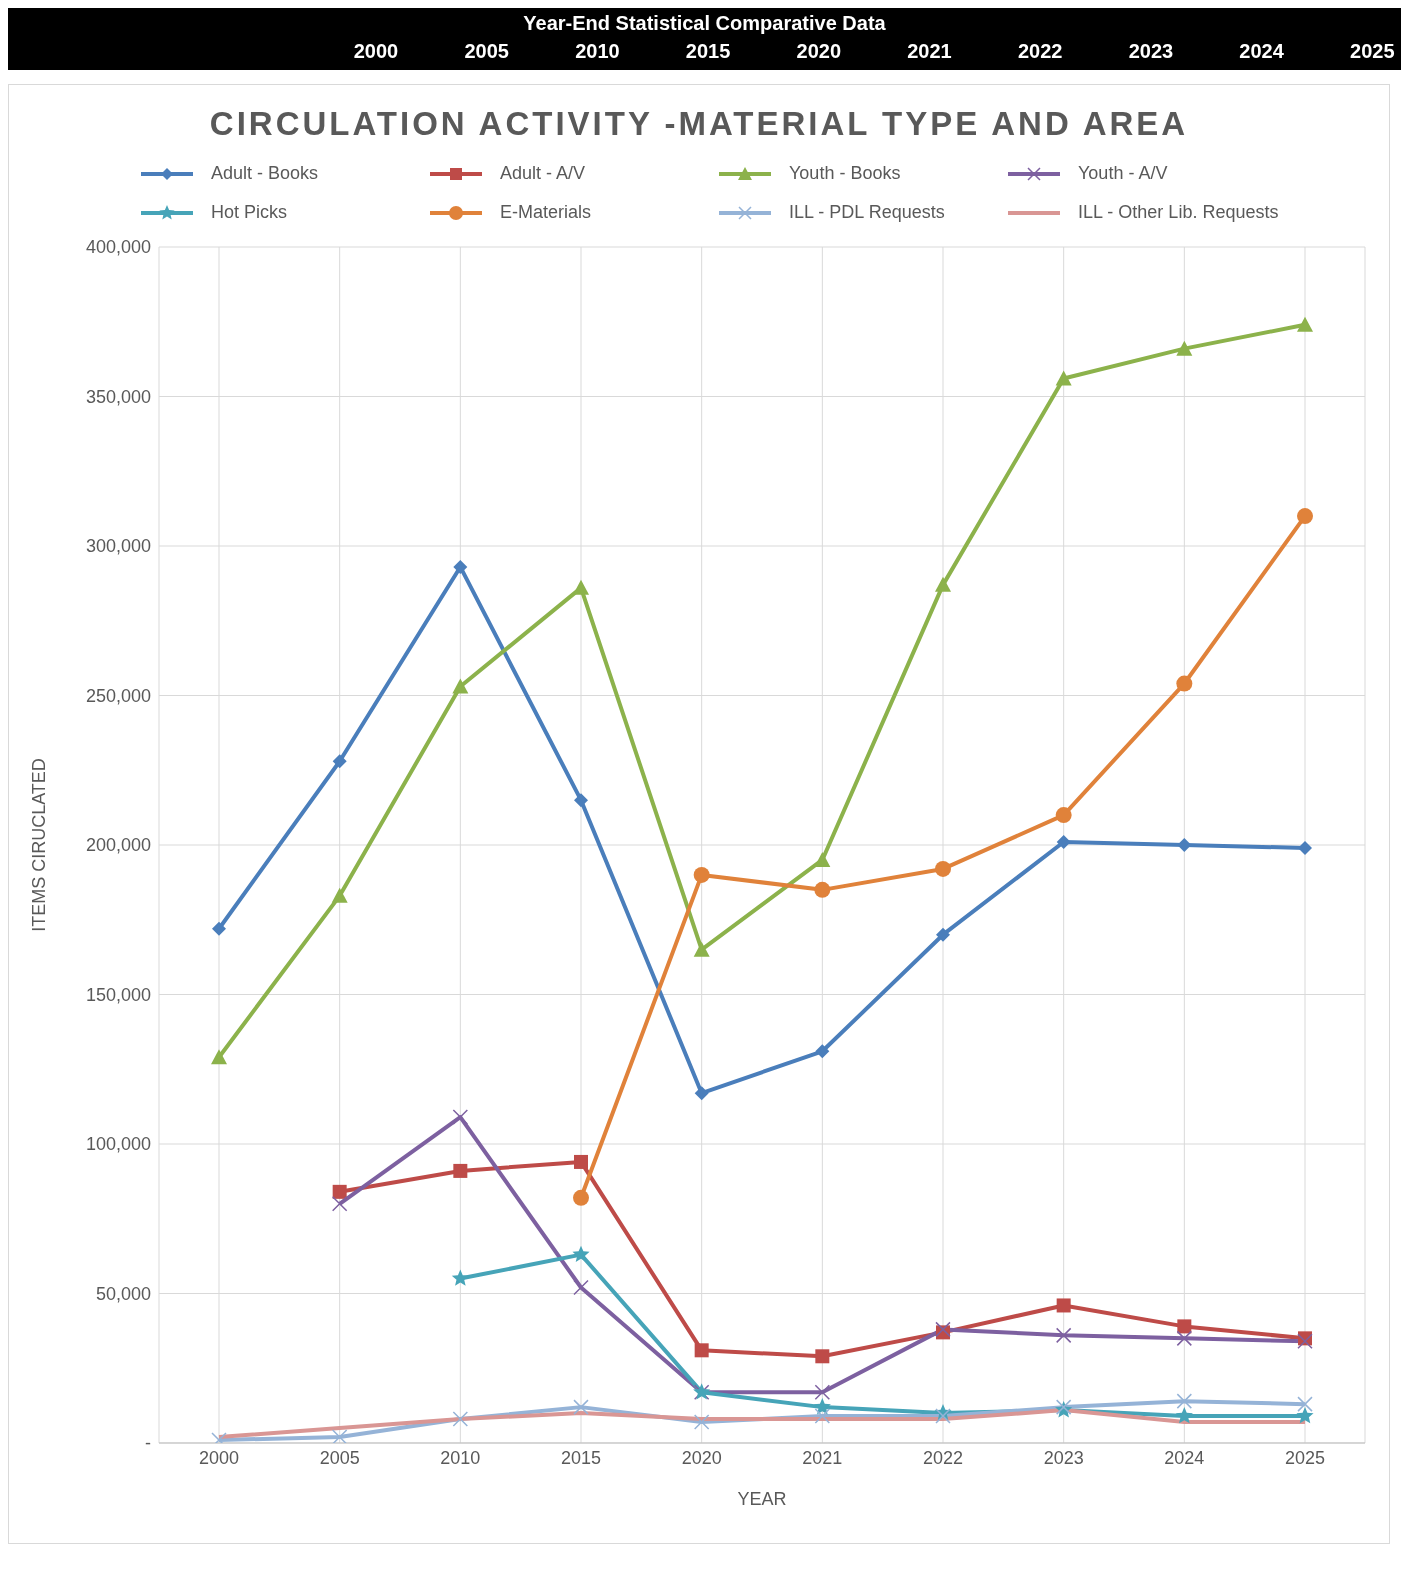  I want to click on legend-label: ILL - Other Lib. Requests, so click(1178, 212).